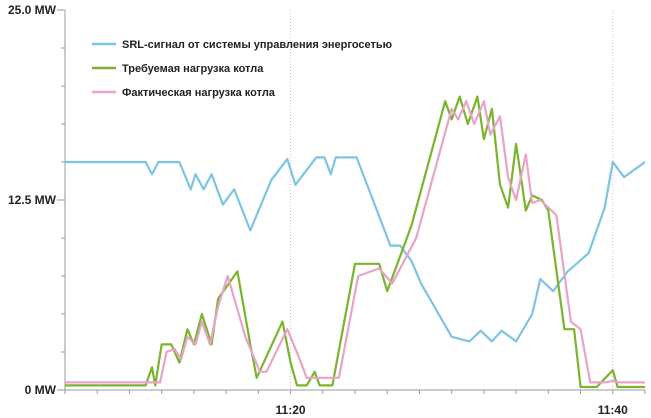 The height and width of the screenshot is (418, 651). What do you see at coordinates (291, 410) in the screenshot?
I see `x-tick-label: 11:20` at bounding box center [291, 410].